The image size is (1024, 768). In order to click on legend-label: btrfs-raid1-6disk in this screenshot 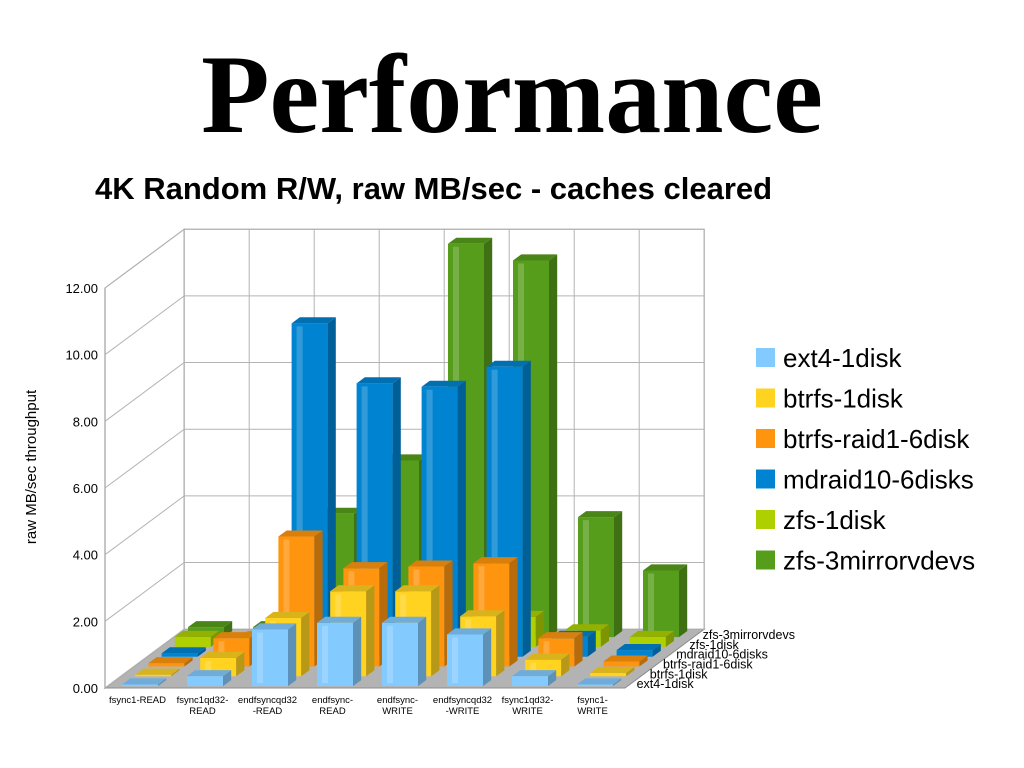, I will do `click(876, 439)`.